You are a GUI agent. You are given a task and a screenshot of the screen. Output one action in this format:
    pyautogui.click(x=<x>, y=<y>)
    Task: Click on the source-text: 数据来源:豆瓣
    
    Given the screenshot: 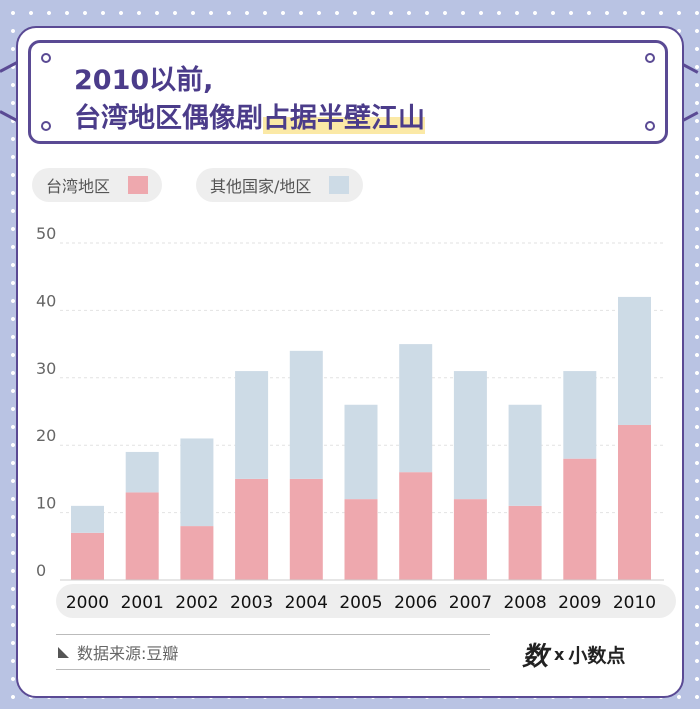 What is the action you would take?
    pyautogui.click(x=128, y=653)
    